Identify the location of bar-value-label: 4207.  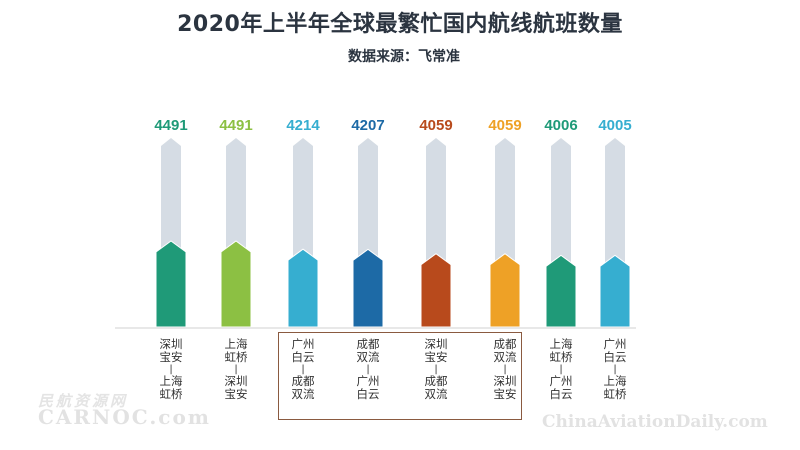
(367, 125).